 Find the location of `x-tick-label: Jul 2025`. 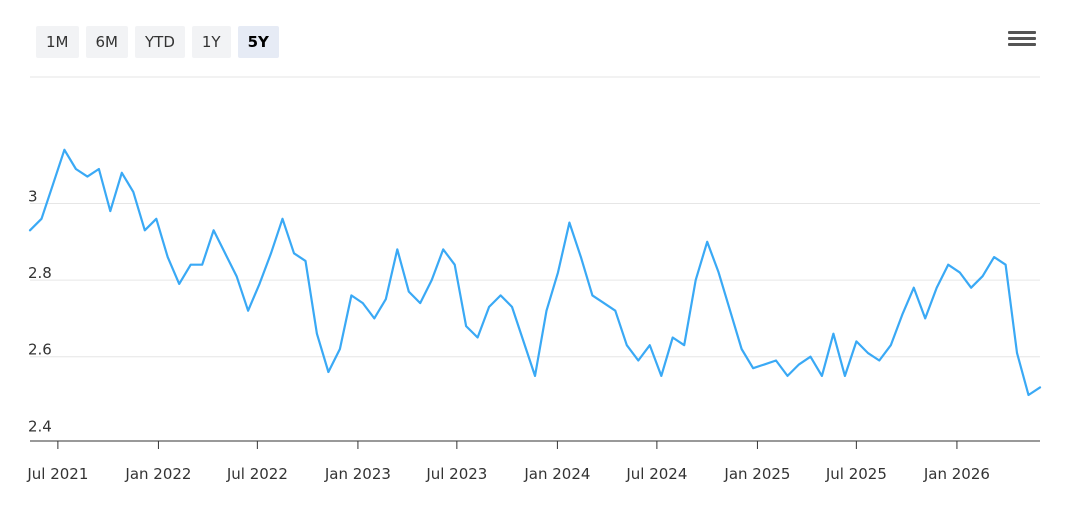

x-tick-label: Jul 2025 is located at coordinates (856, 474).